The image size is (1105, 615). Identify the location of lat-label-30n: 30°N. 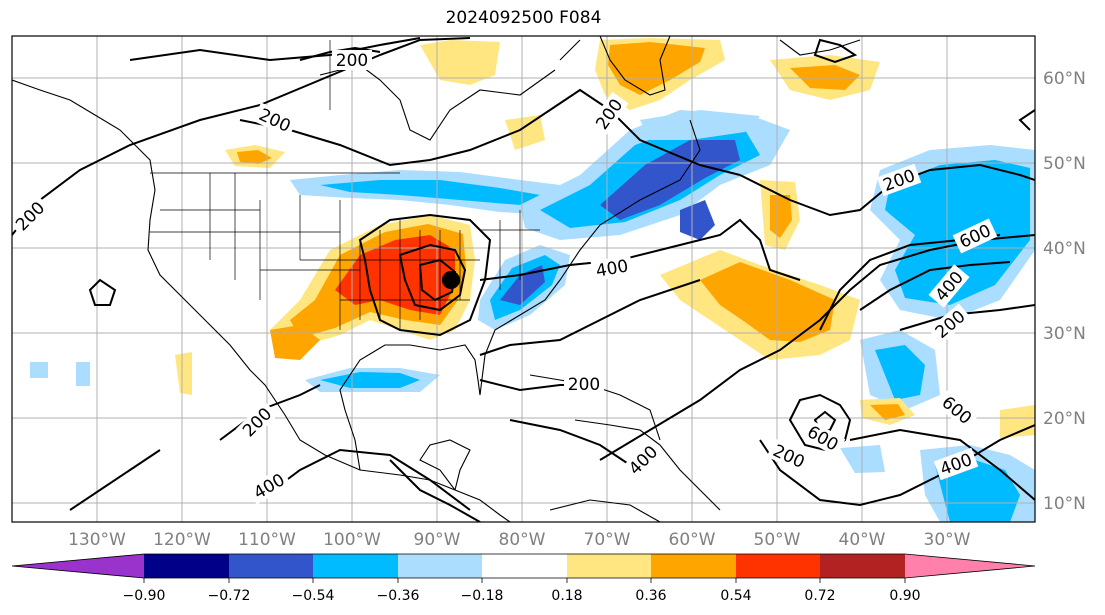
(1064, 334).